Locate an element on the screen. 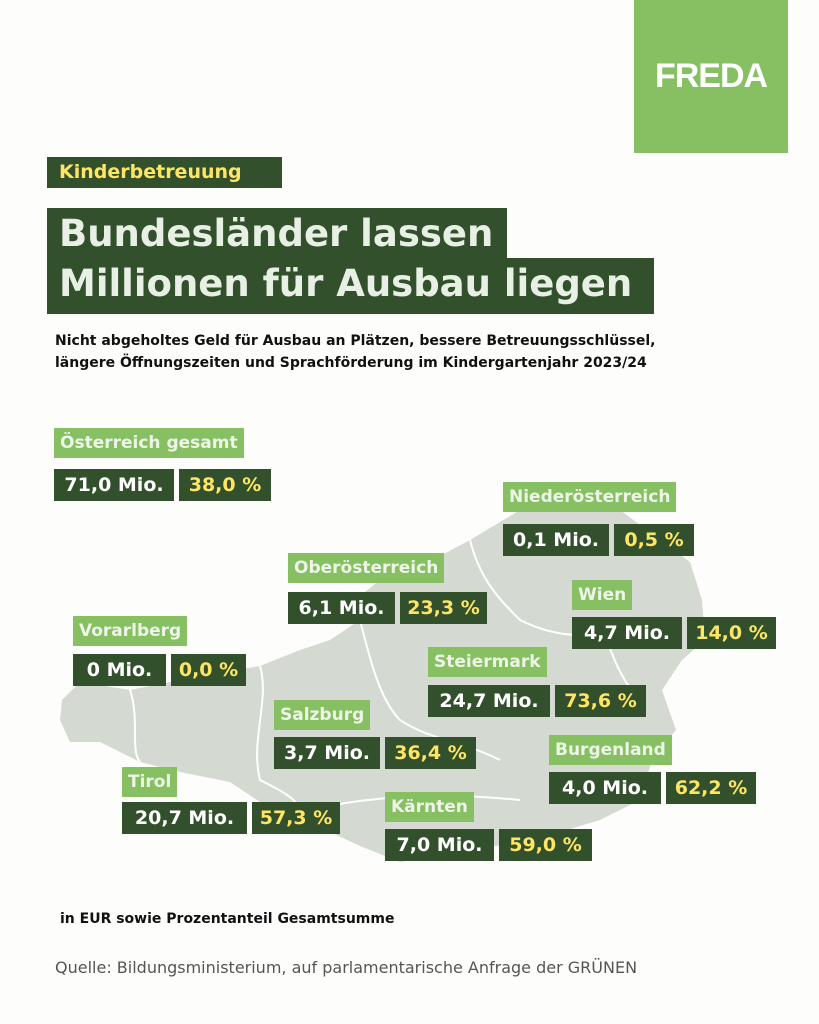 This screenshot has width=819, height=1024. region-amount: 4,0 Mio. is located at coordinates (605, 788).